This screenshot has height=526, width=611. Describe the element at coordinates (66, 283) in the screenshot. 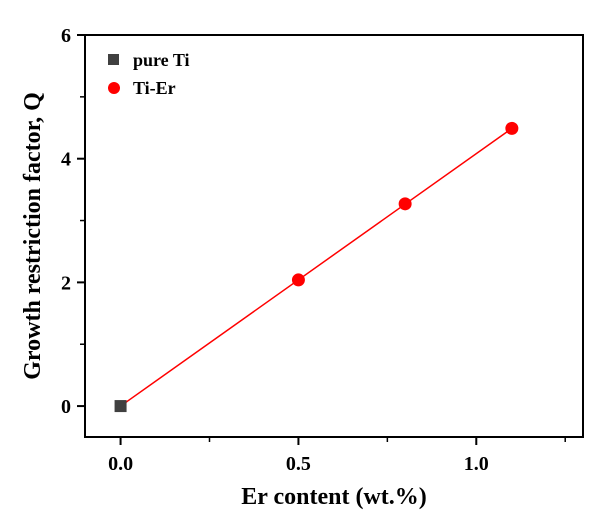

I see `y-tick-label: 2` at that location.